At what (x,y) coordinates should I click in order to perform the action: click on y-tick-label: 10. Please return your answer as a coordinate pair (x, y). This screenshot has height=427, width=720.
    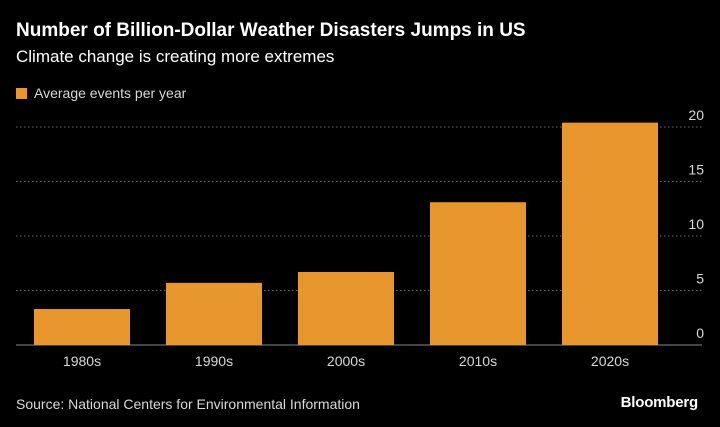
    Looking at the image, I should click on (696, 224).